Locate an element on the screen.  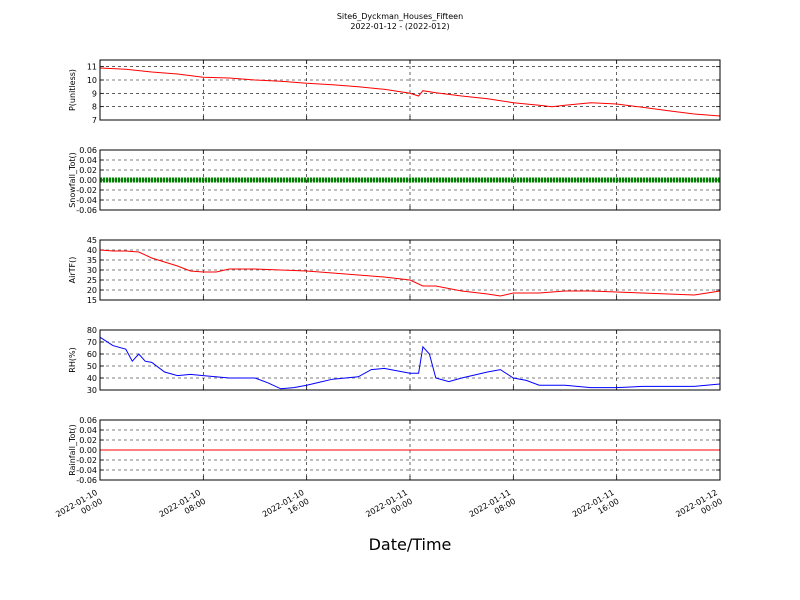
y-axis-label: RH(%) is located at coordinates (72, 359).